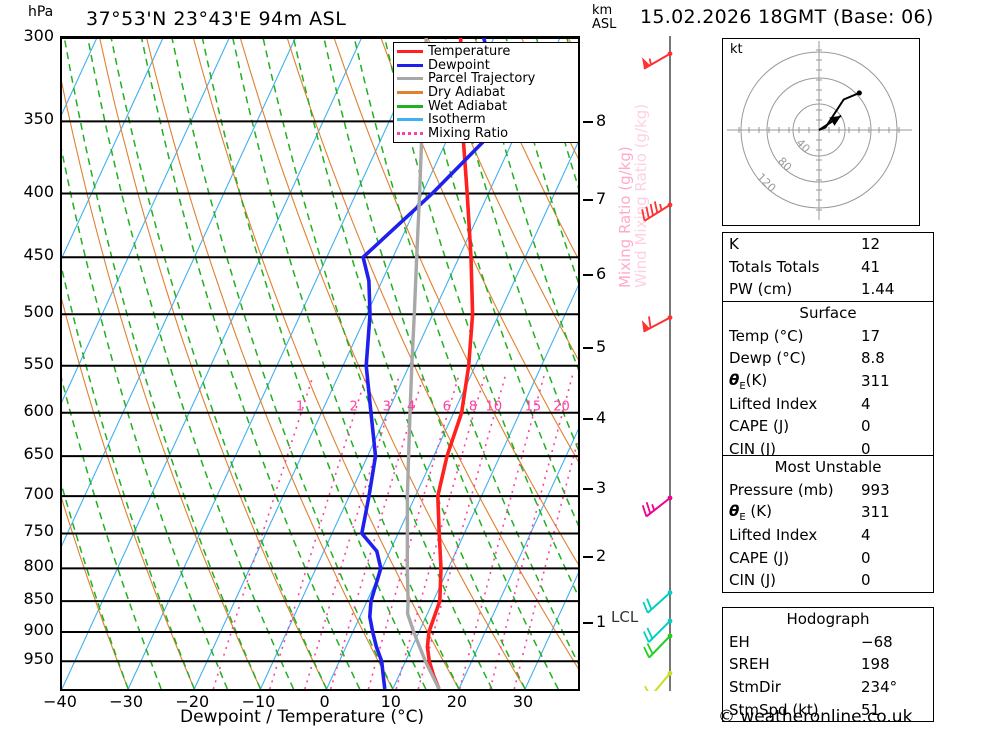  What do you see at coordinates (774, 266) in the screenshot?
I see `row-label: Totals Totals` at bounding box center [774, 266].